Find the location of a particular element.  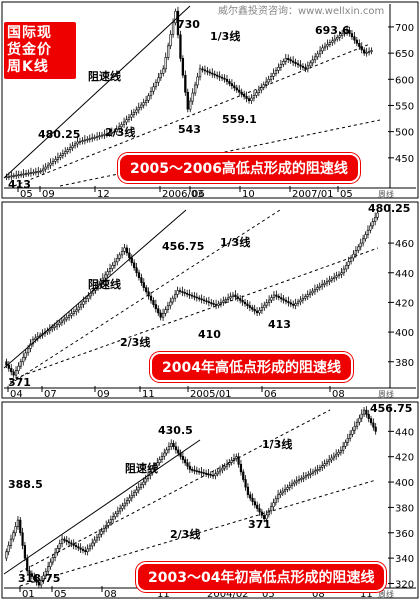

trend-line is located at coordinates (95, 289).